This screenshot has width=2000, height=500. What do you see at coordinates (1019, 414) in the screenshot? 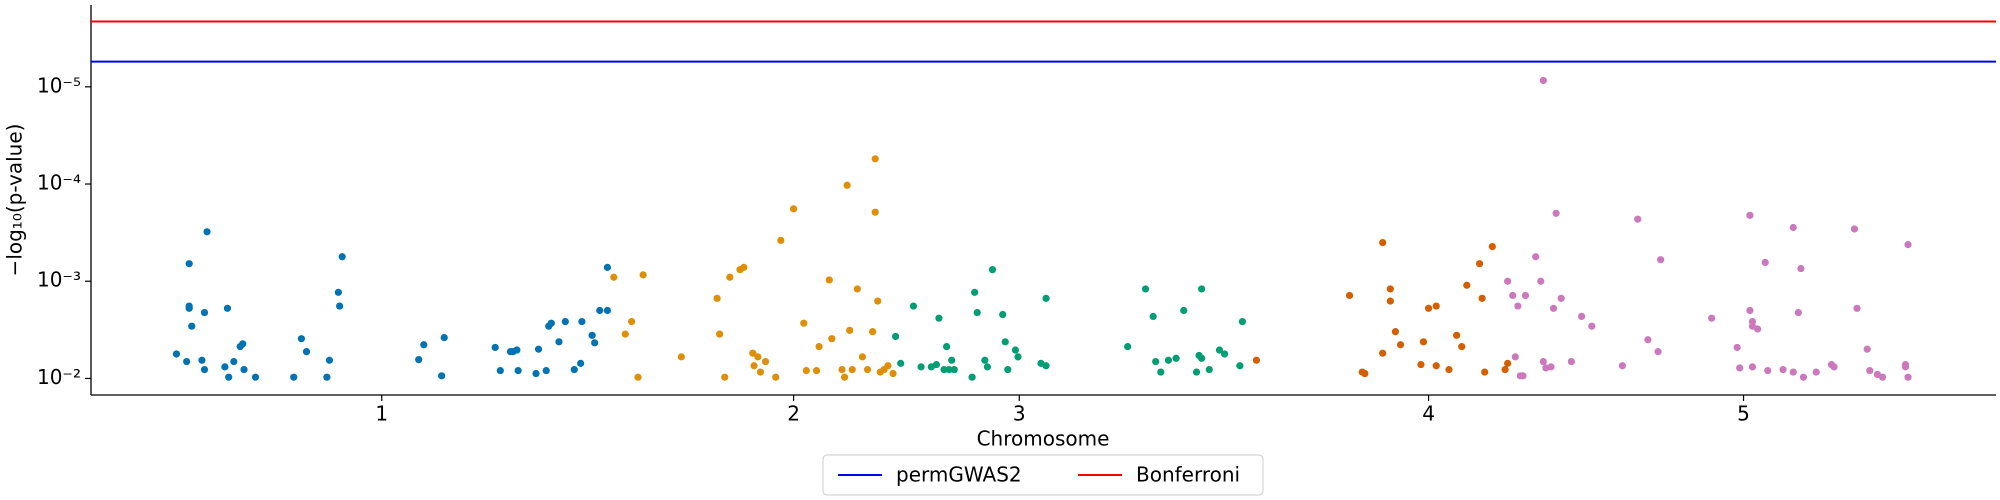
I see `x-tick-label: 3` at bounding box center [1019, 414].